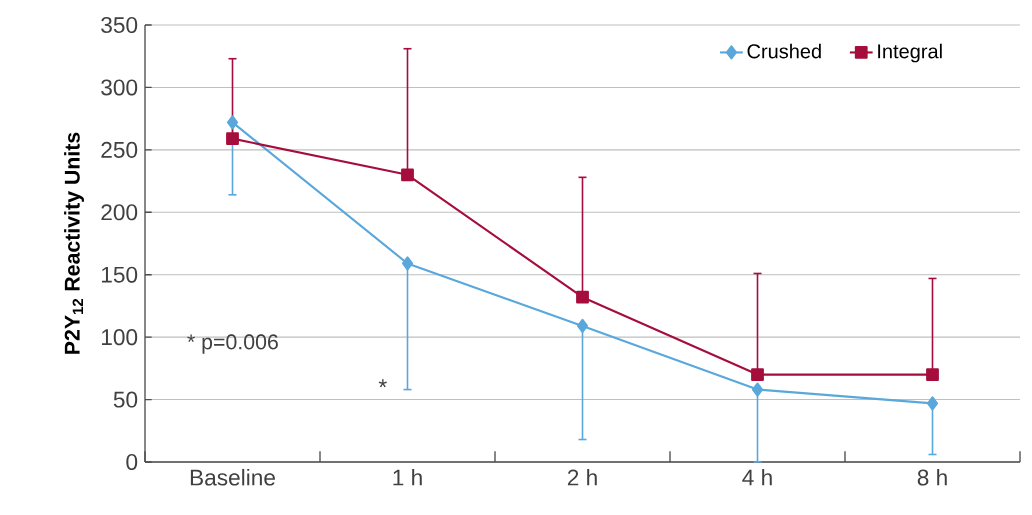 This screenshot has width=1032, height=515. What do you see at coordinates (119, 274) in the screenshot?
I see `y-tick-label: 150` at bounding box center [119, 274].